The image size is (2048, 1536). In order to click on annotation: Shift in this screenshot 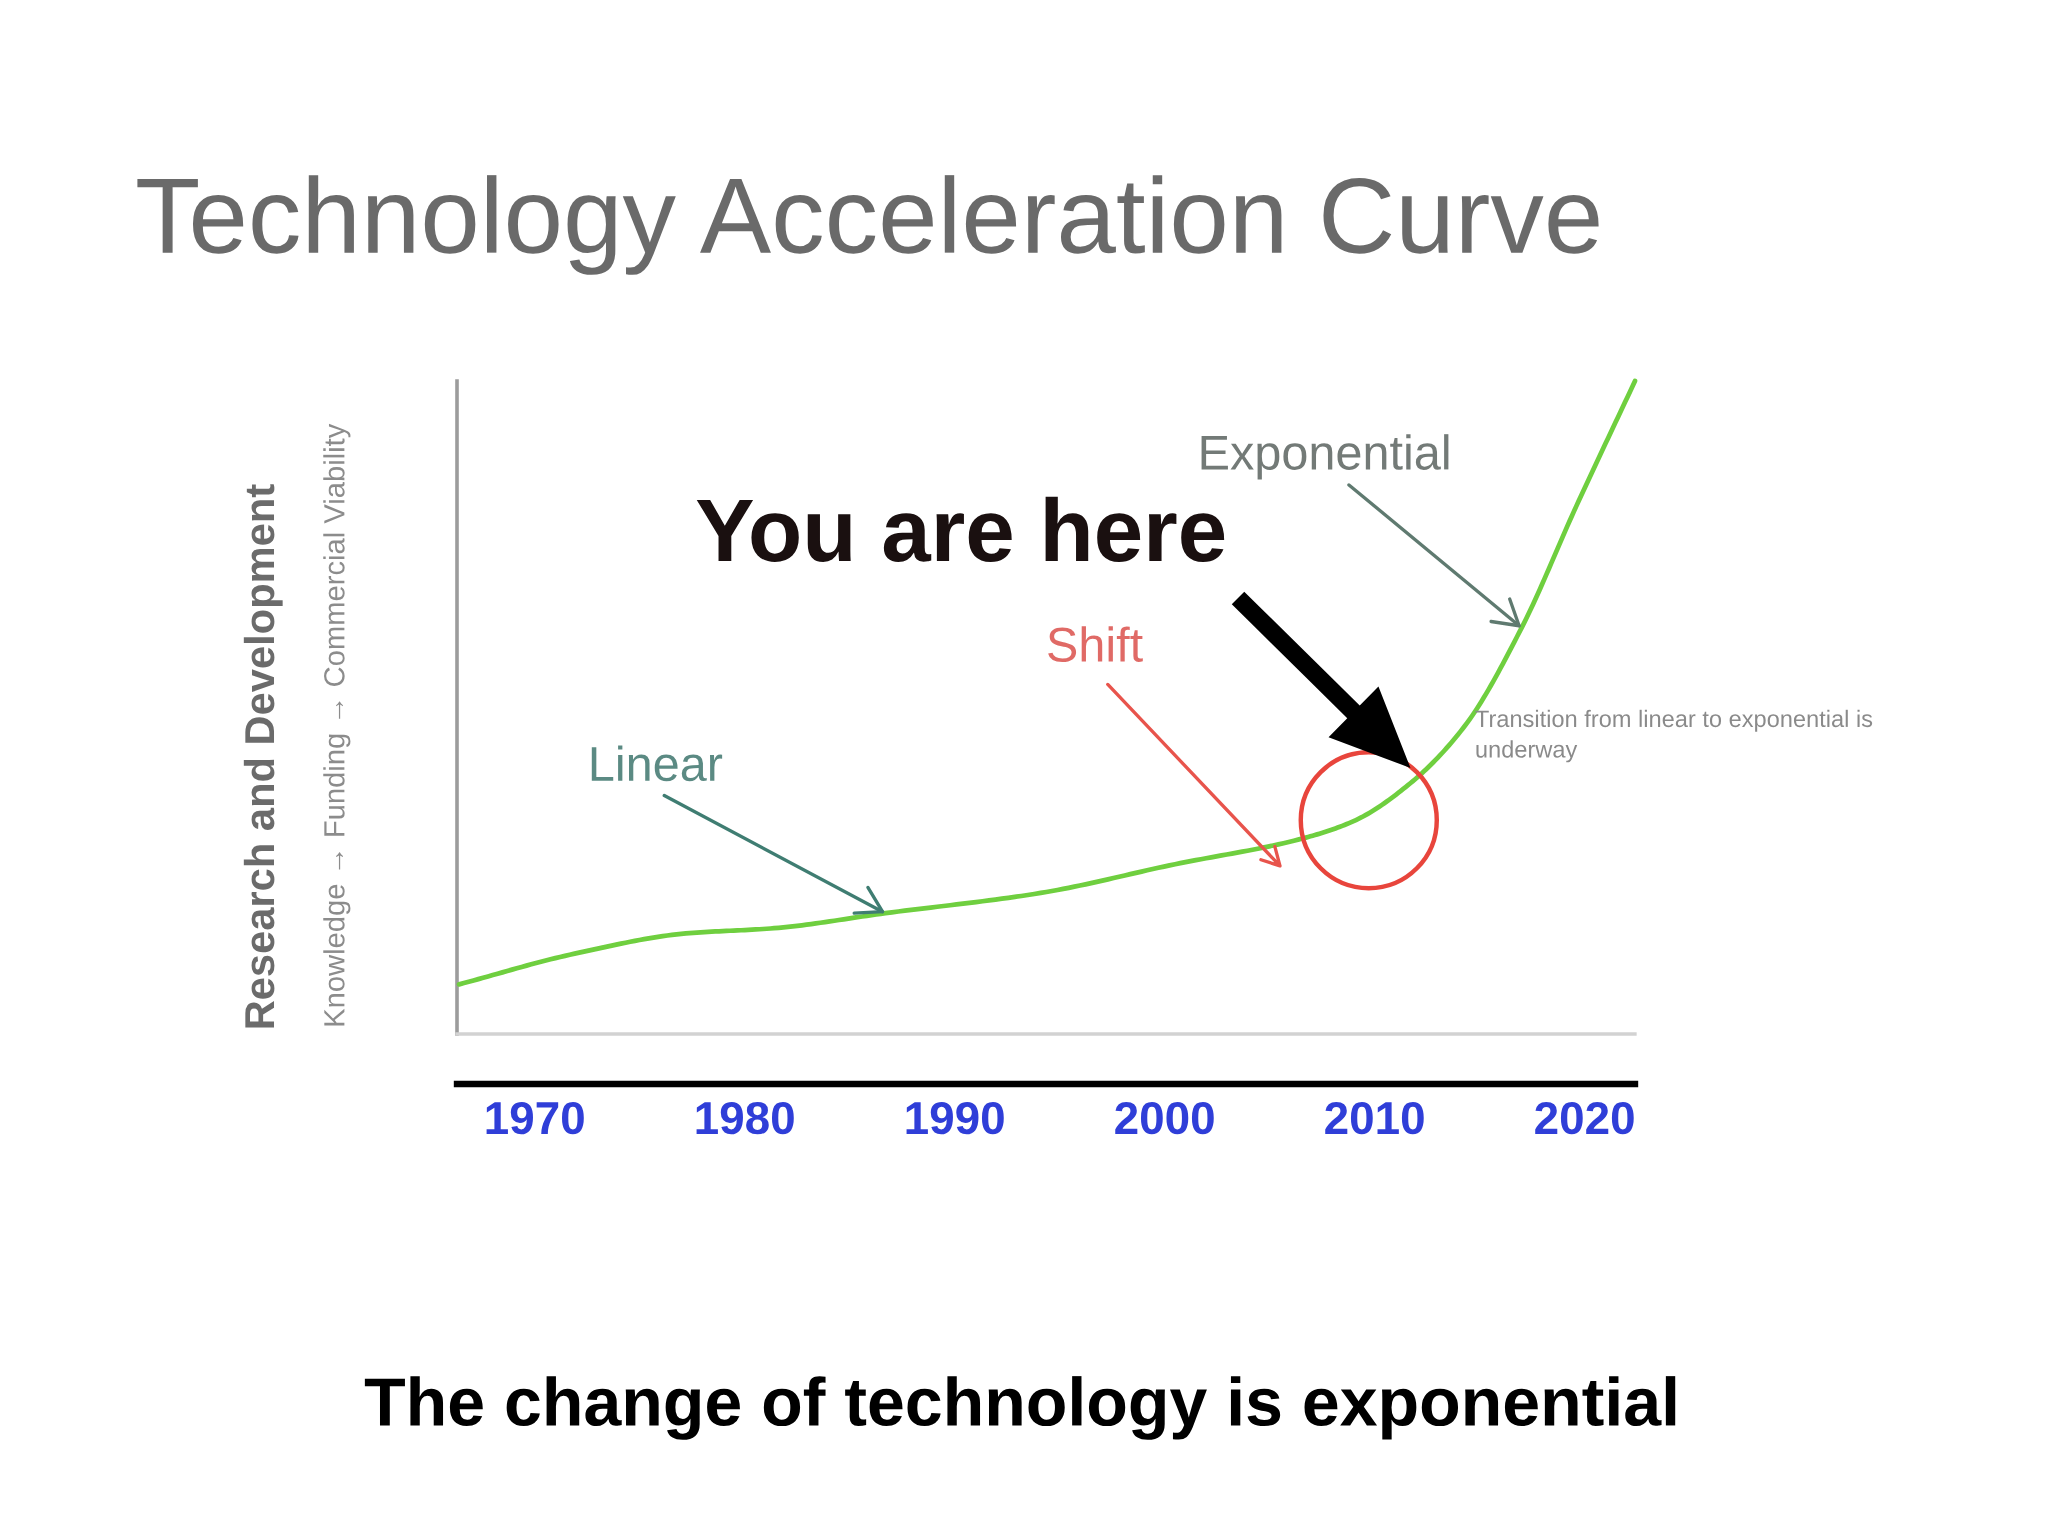, I will do `click(1095, 644)`.